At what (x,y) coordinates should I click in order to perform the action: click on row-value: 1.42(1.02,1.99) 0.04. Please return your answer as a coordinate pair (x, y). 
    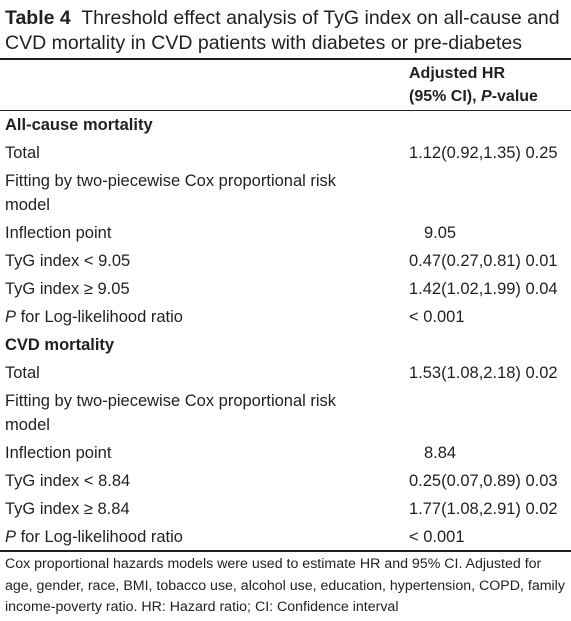
    Looking at the image, I should click on (483, 289).